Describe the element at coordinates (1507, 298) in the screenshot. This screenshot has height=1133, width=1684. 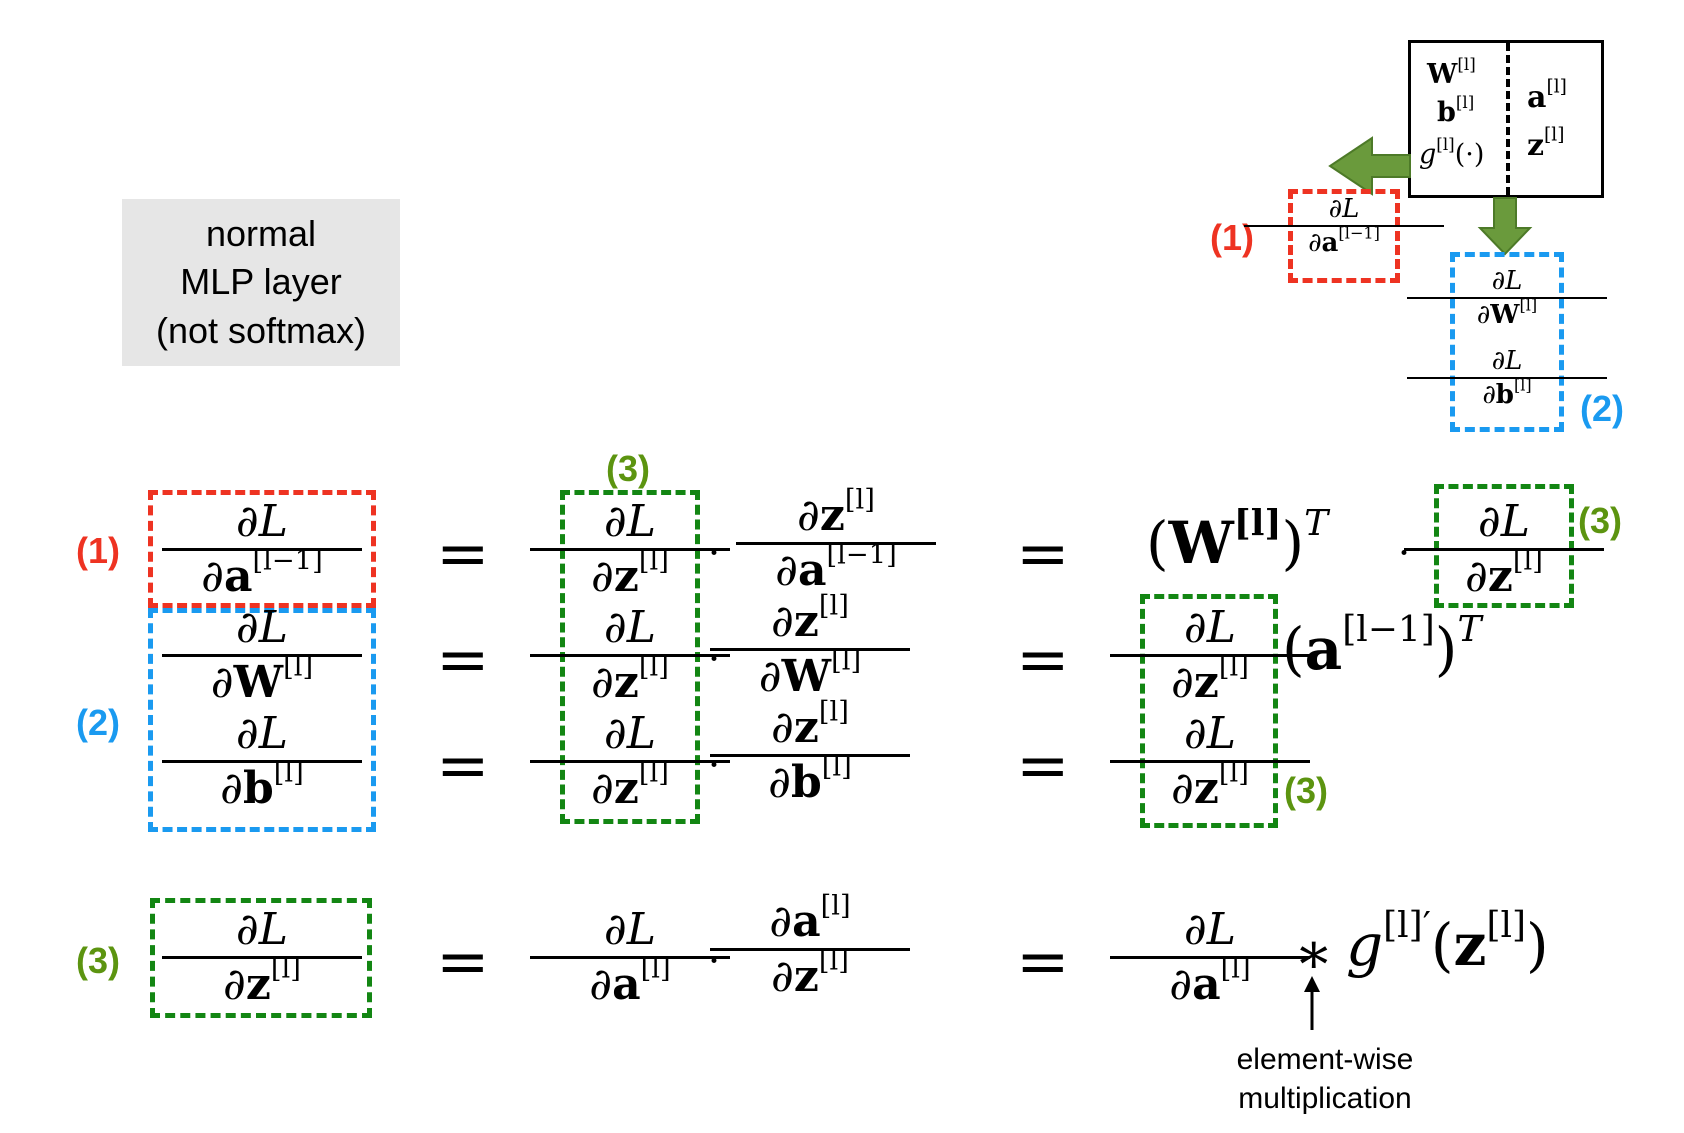
I see `small-frac-dL-dW: ∂L ∂W[l]` at that location.